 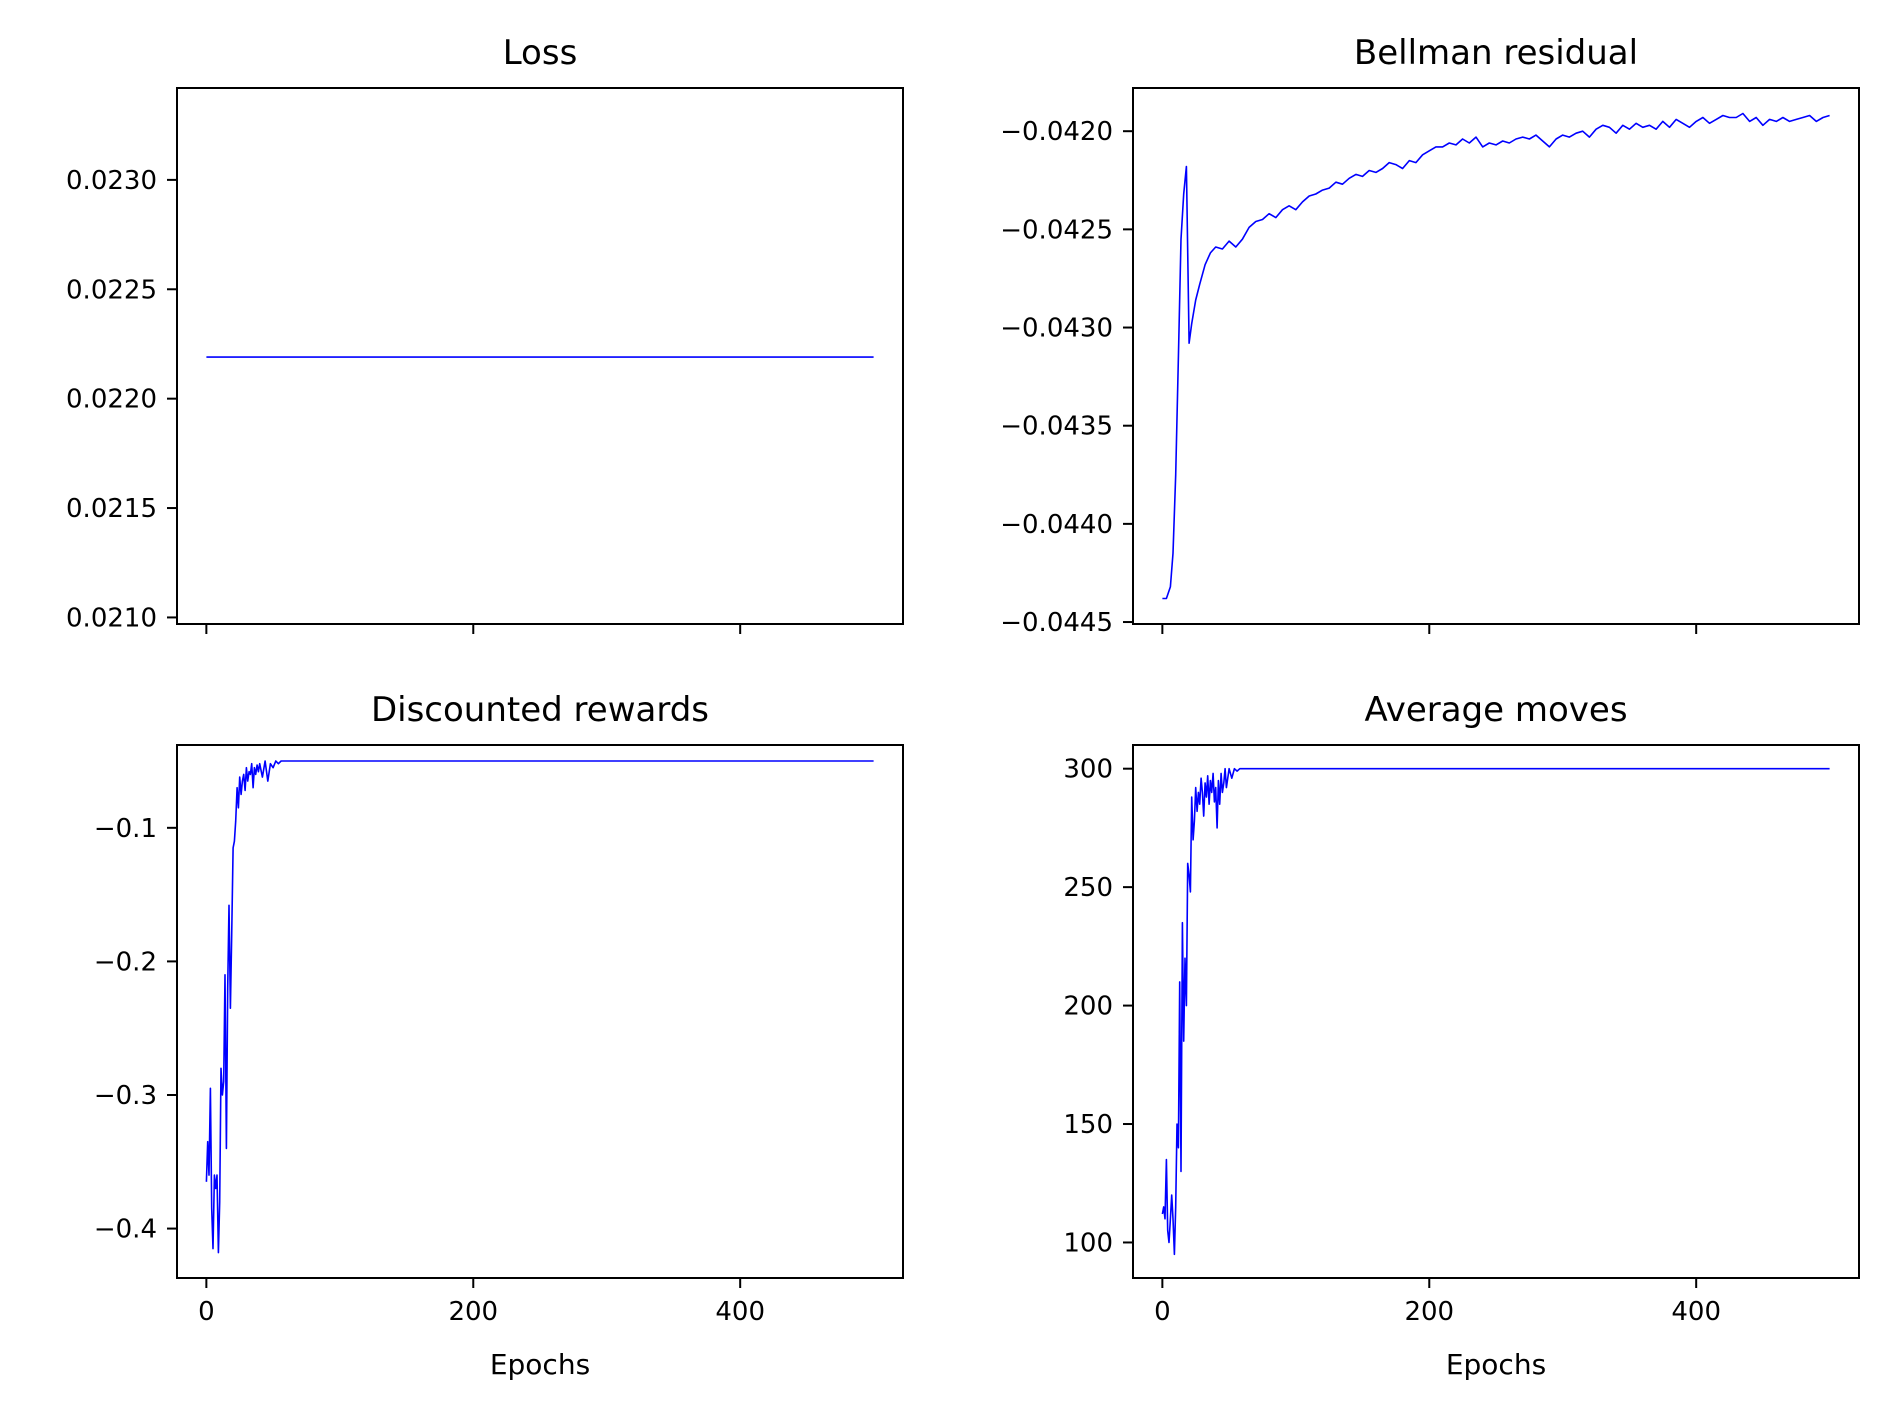 What do you see at coordinates (111, 618) in the screenshot?
I see `y-tick-label: 0.0210` at bounding box center [111, 618].